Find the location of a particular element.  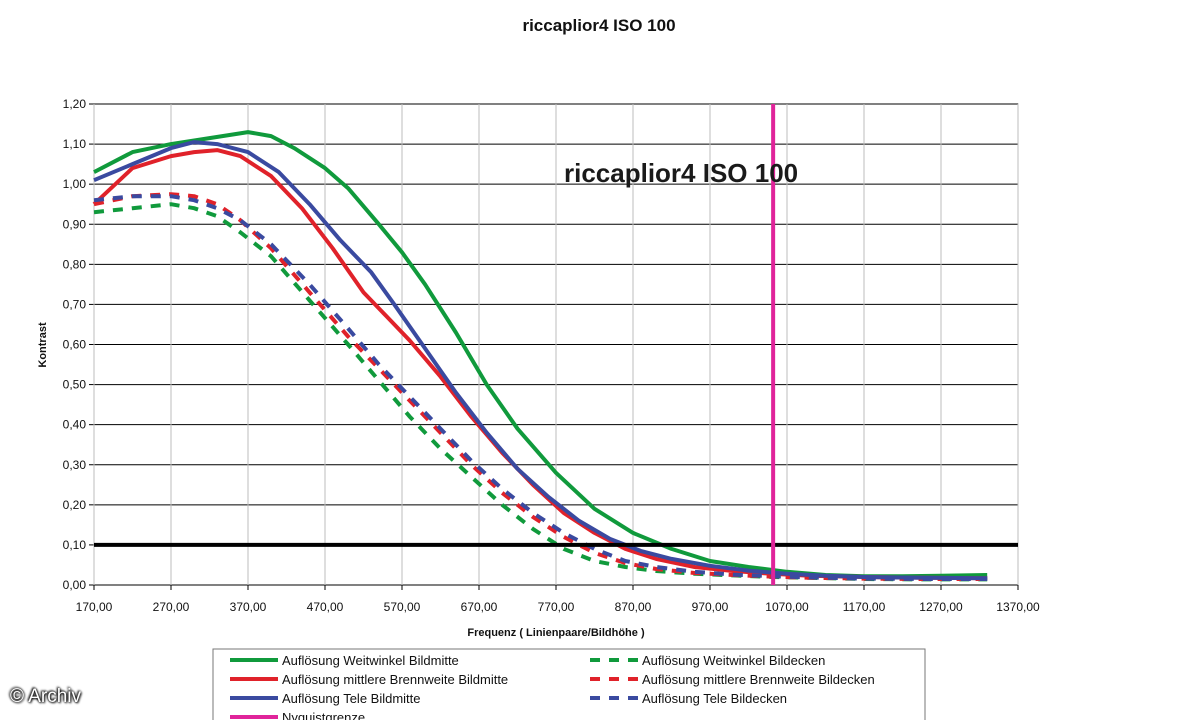

legend-label: Auflösung mittlere Brennweite Bildecken is located at coordinates (758, 679).